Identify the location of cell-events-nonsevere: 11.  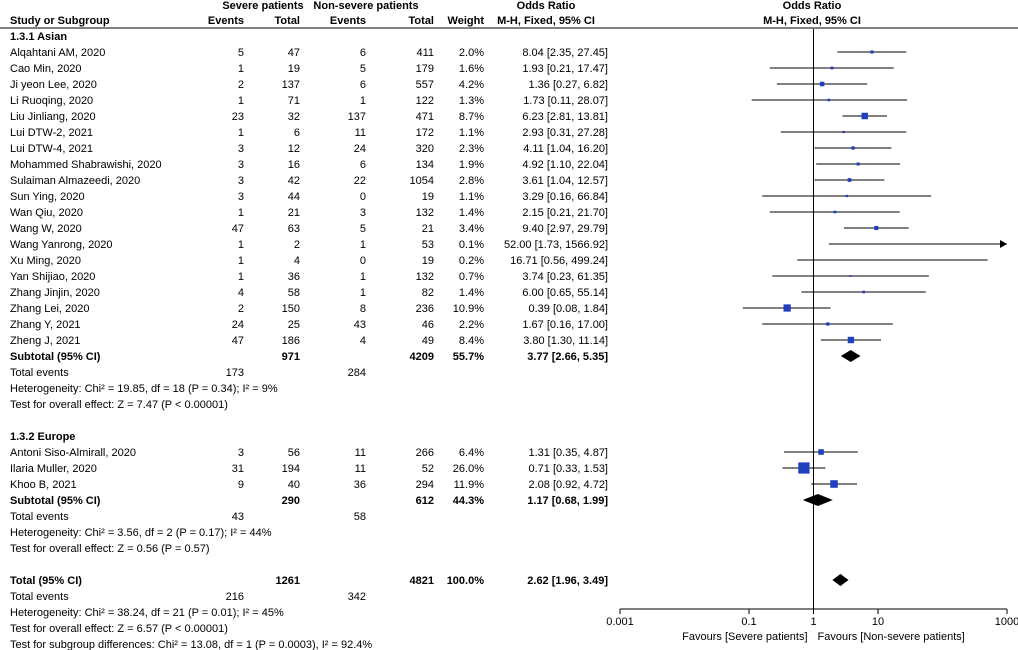
(360, 453).